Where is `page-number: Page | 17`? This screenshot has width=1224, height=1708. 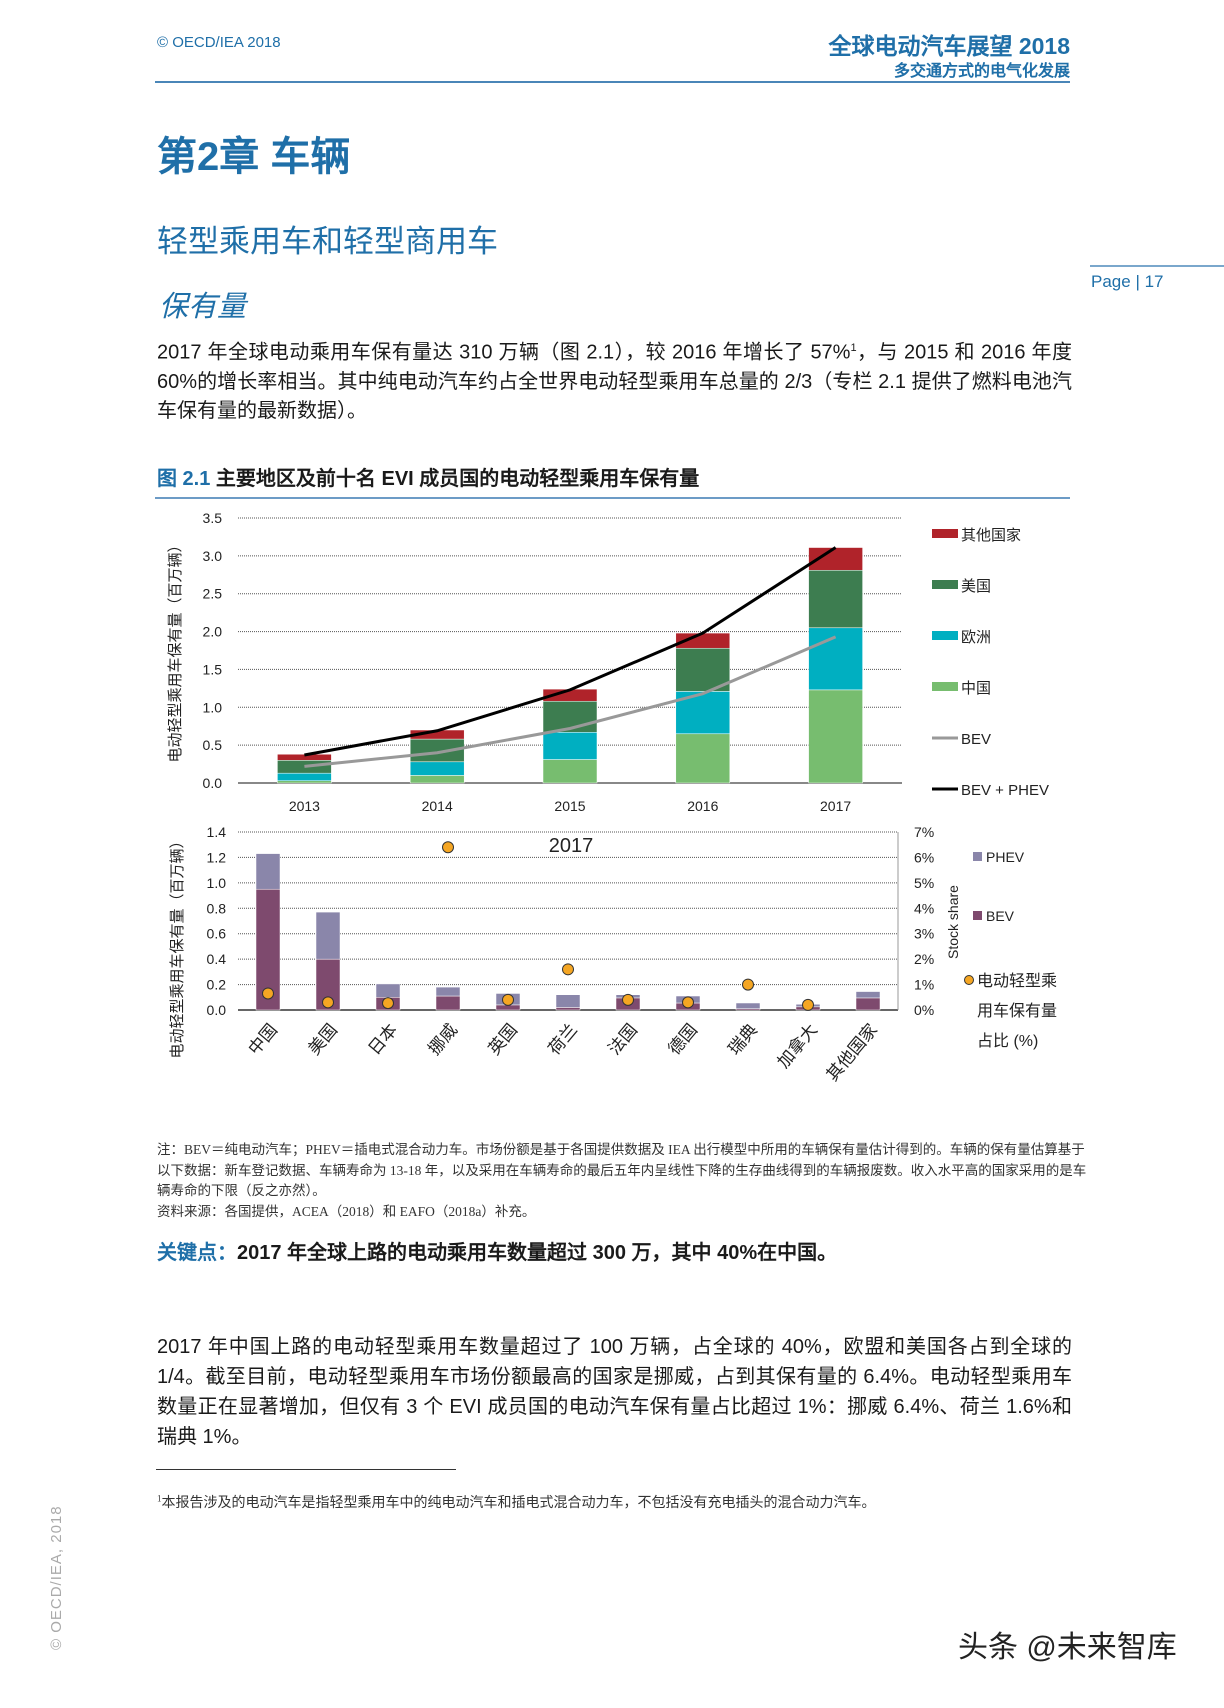 page-number: Page | 17 is located at coordinates (1127, 282).